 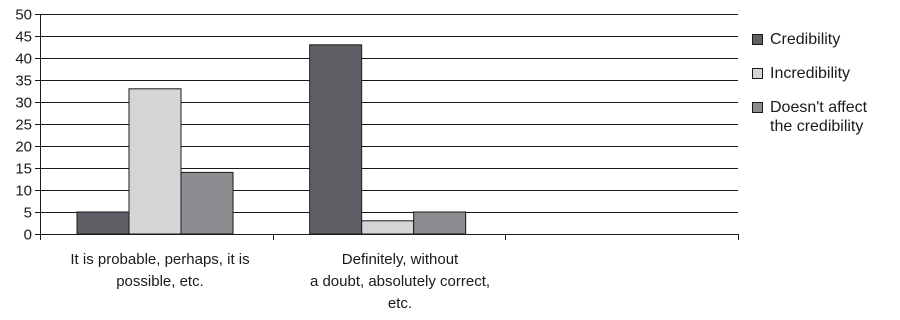 I want to click on y-tick-label: 40, so click(x=23, y=59).